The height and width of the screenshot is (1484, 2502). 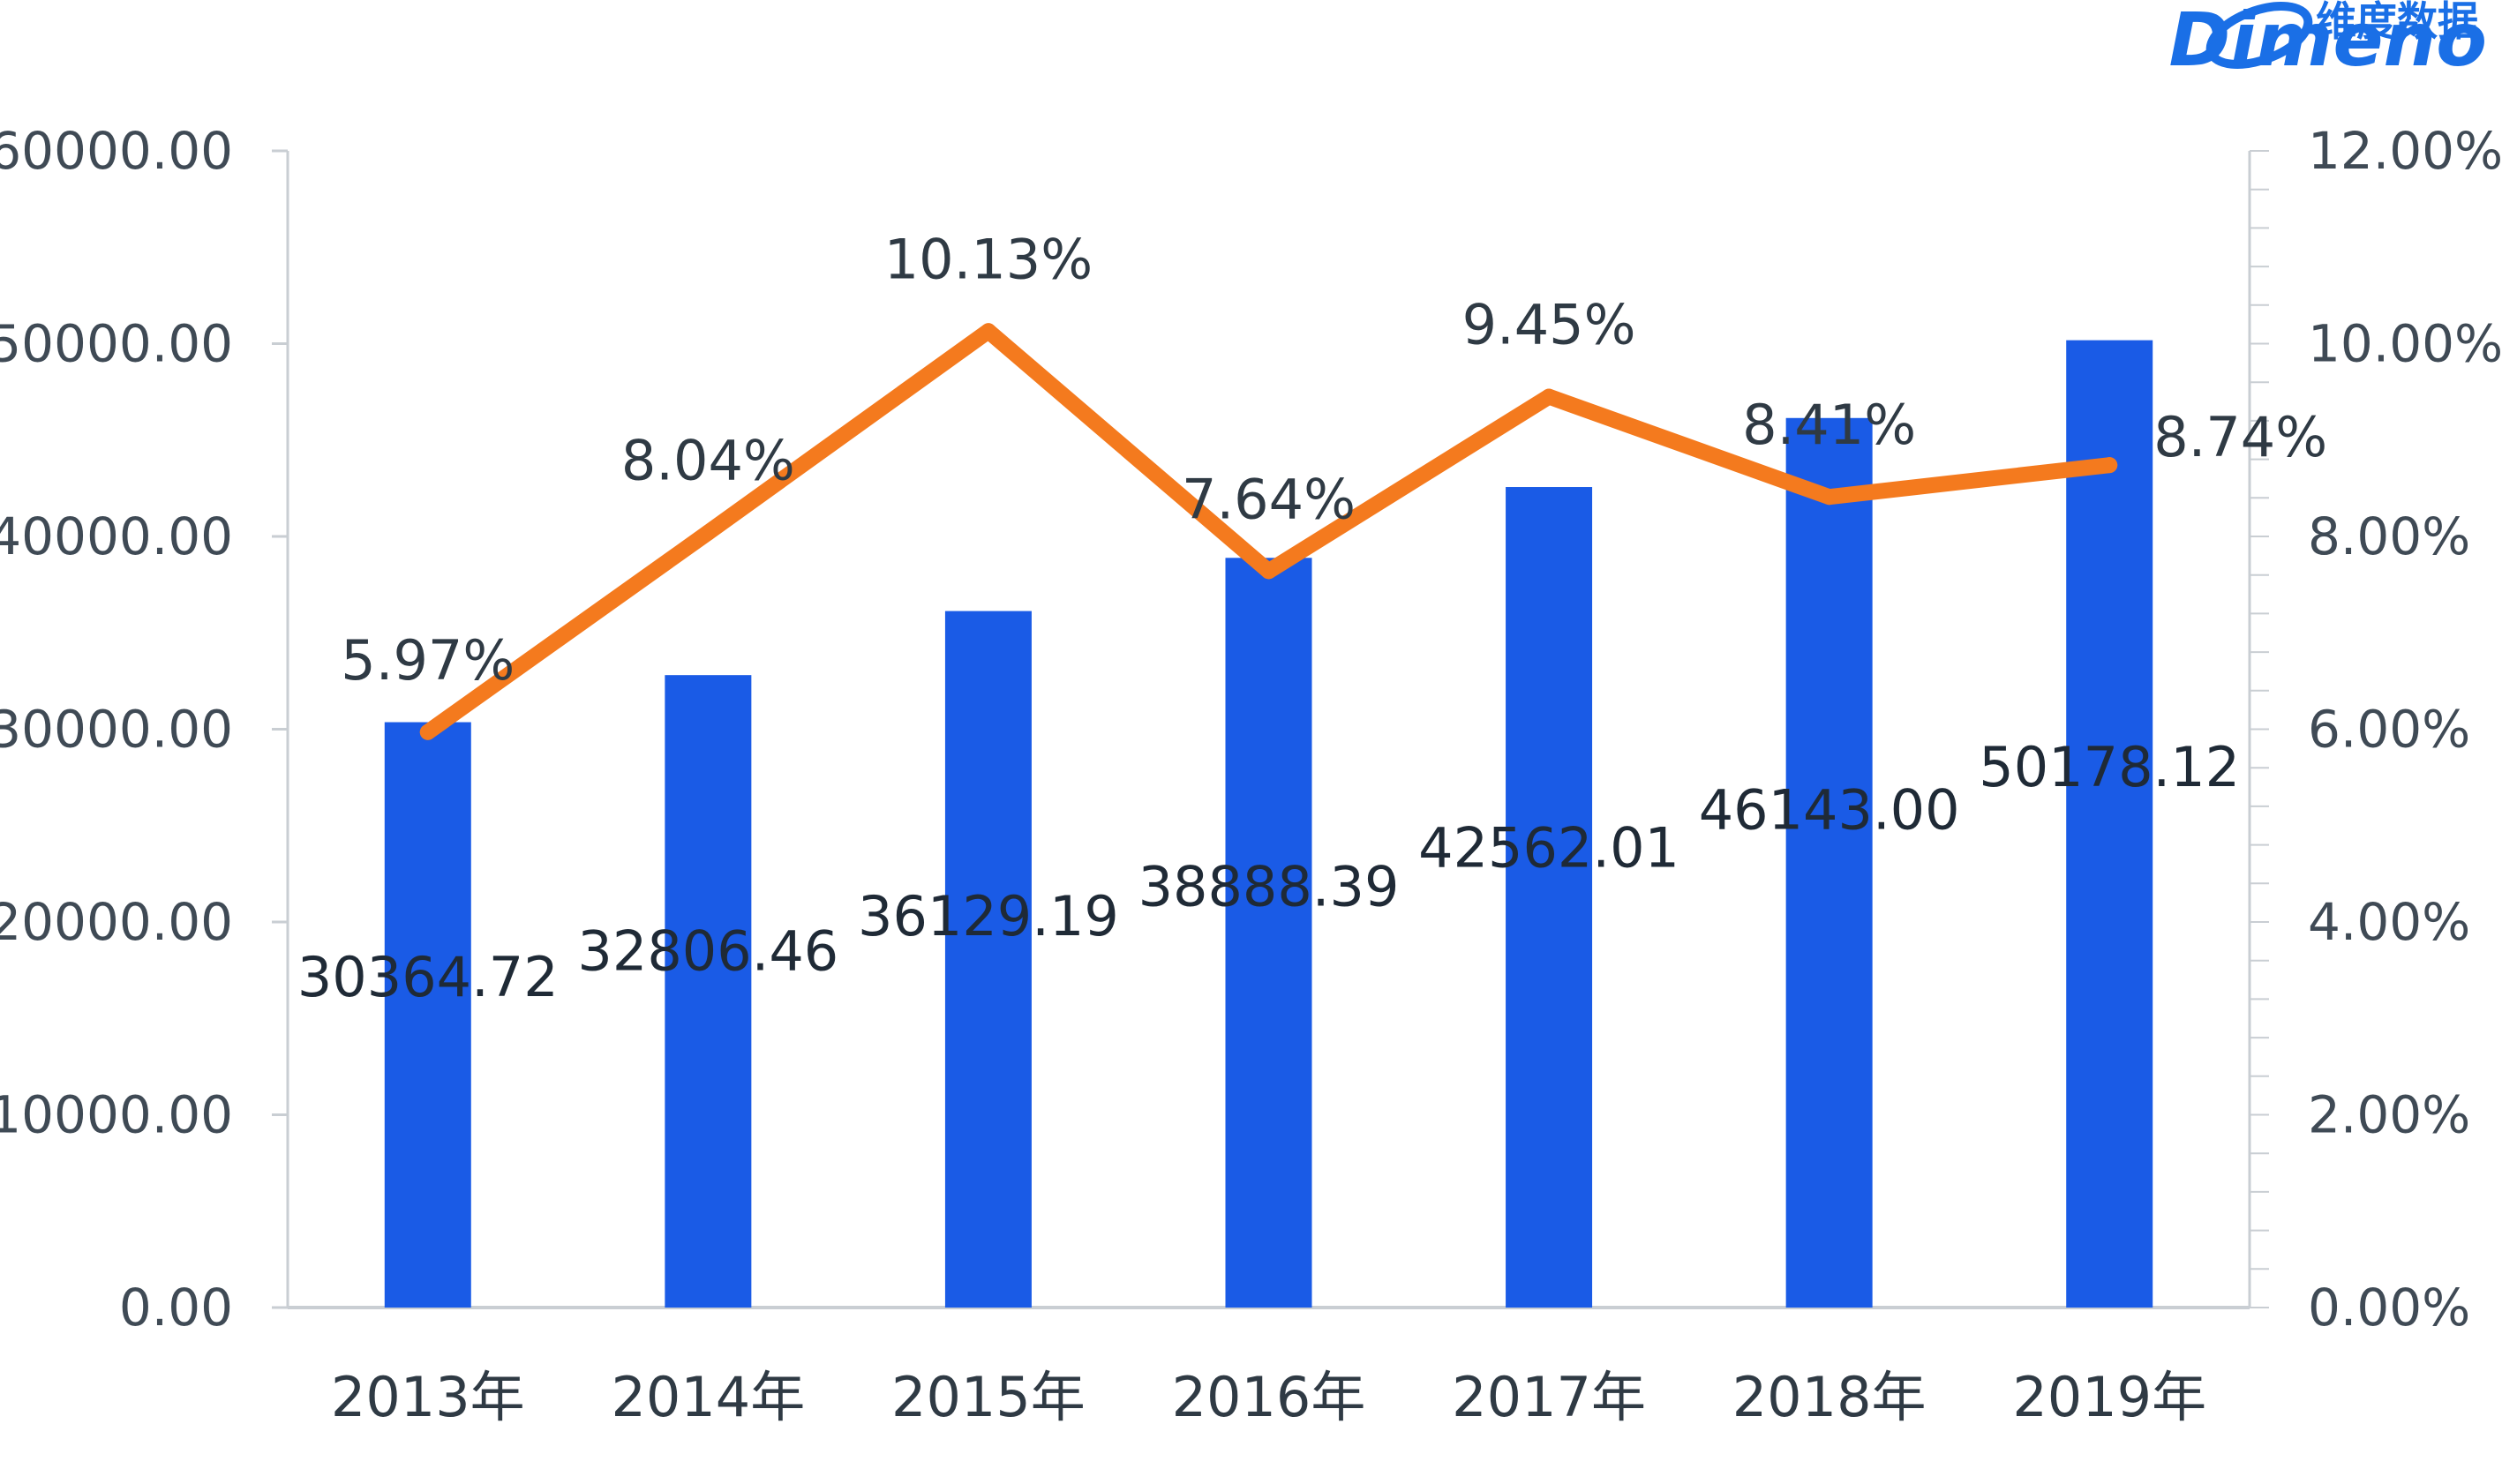 I want to click on left-axis-tick-label: 50000.00, so click(x=117, y=344).